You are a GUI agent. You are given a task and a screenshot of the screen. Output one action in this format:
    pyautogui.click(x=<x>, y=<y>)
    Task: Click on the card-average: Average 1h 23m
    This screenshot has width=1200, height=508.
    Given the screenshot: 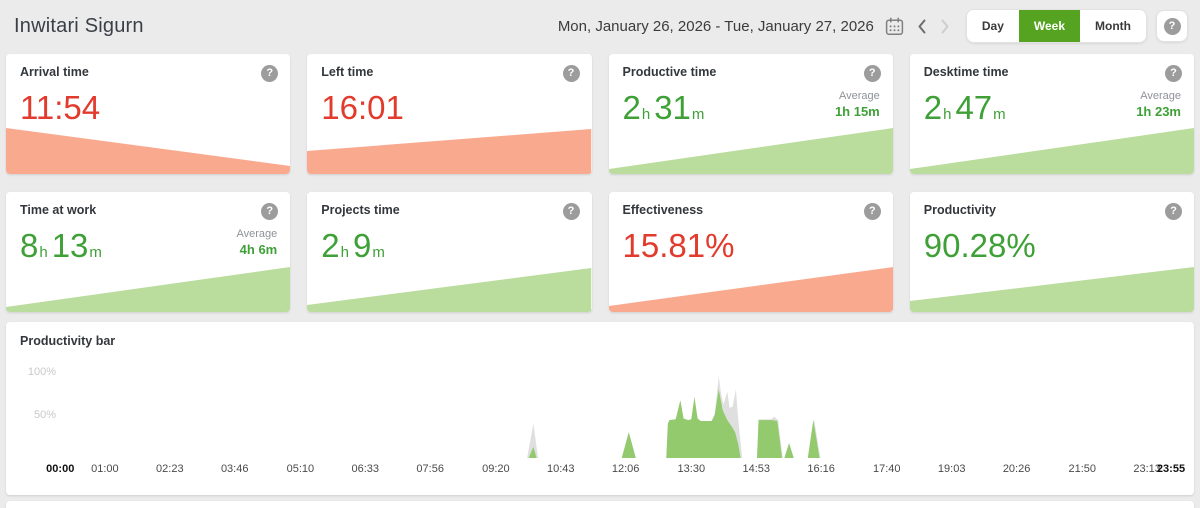 What is the action you would take?
    pyautogui.click(x=1158, y=104)
    